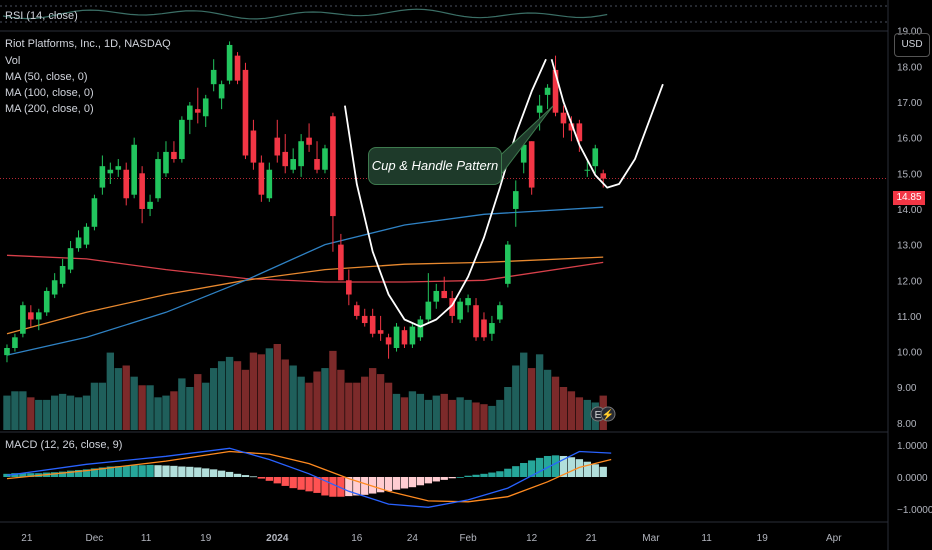 The image size is (932, 550). I want to click on price-tick-label: 17.00, so click(909, 103).